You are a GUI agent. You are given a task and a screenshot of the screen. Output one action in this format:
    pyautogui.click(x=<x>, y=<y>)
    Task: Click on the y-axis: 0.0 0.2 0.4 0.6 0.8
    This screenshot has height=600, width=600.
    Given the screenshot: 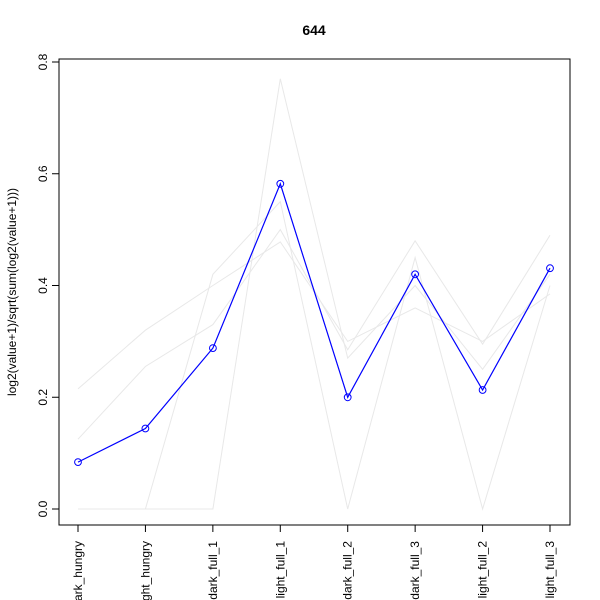 What is the action you would take?
    pyautogui.click(x=48, y=285)
    